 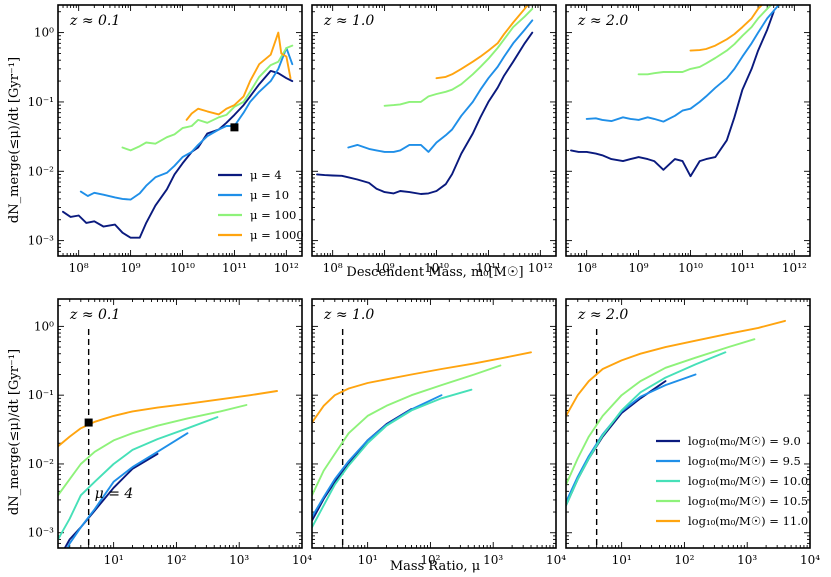 What do you see at coordinates (277, 235) in the screenshot?
I see `legend-label: μ = 1000` at bounding box center [277, 235].